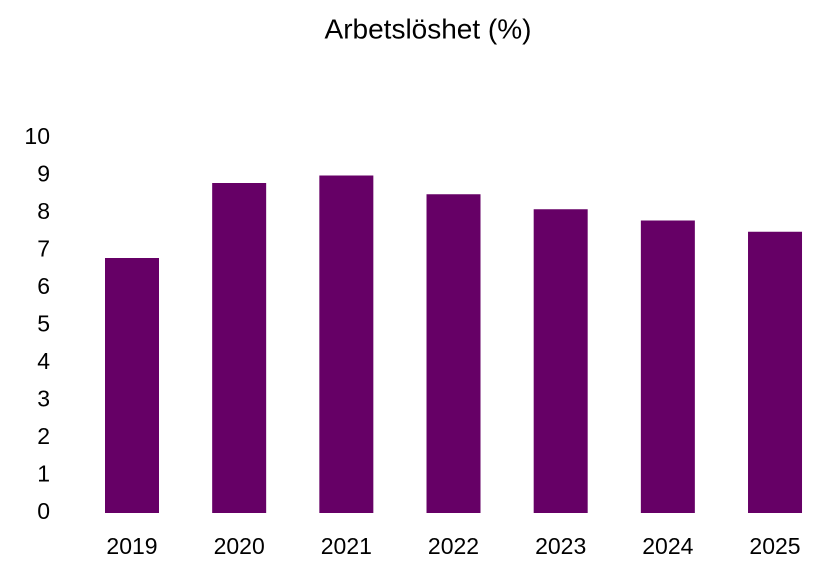  What do you see at coordinates (239, 546) in the screenshot?
I see `x-tick-label: 2020` at bounding box center [239, 546].